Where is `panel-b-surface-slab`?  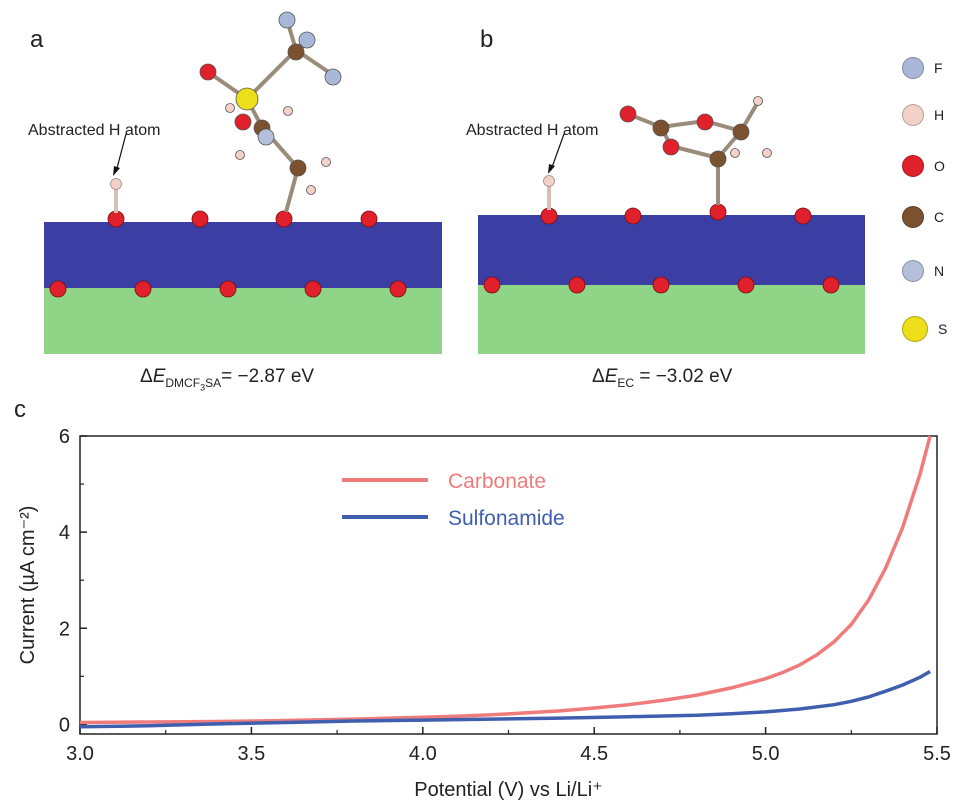 panel-b-surface-slab is located at coordinates (671, 284).